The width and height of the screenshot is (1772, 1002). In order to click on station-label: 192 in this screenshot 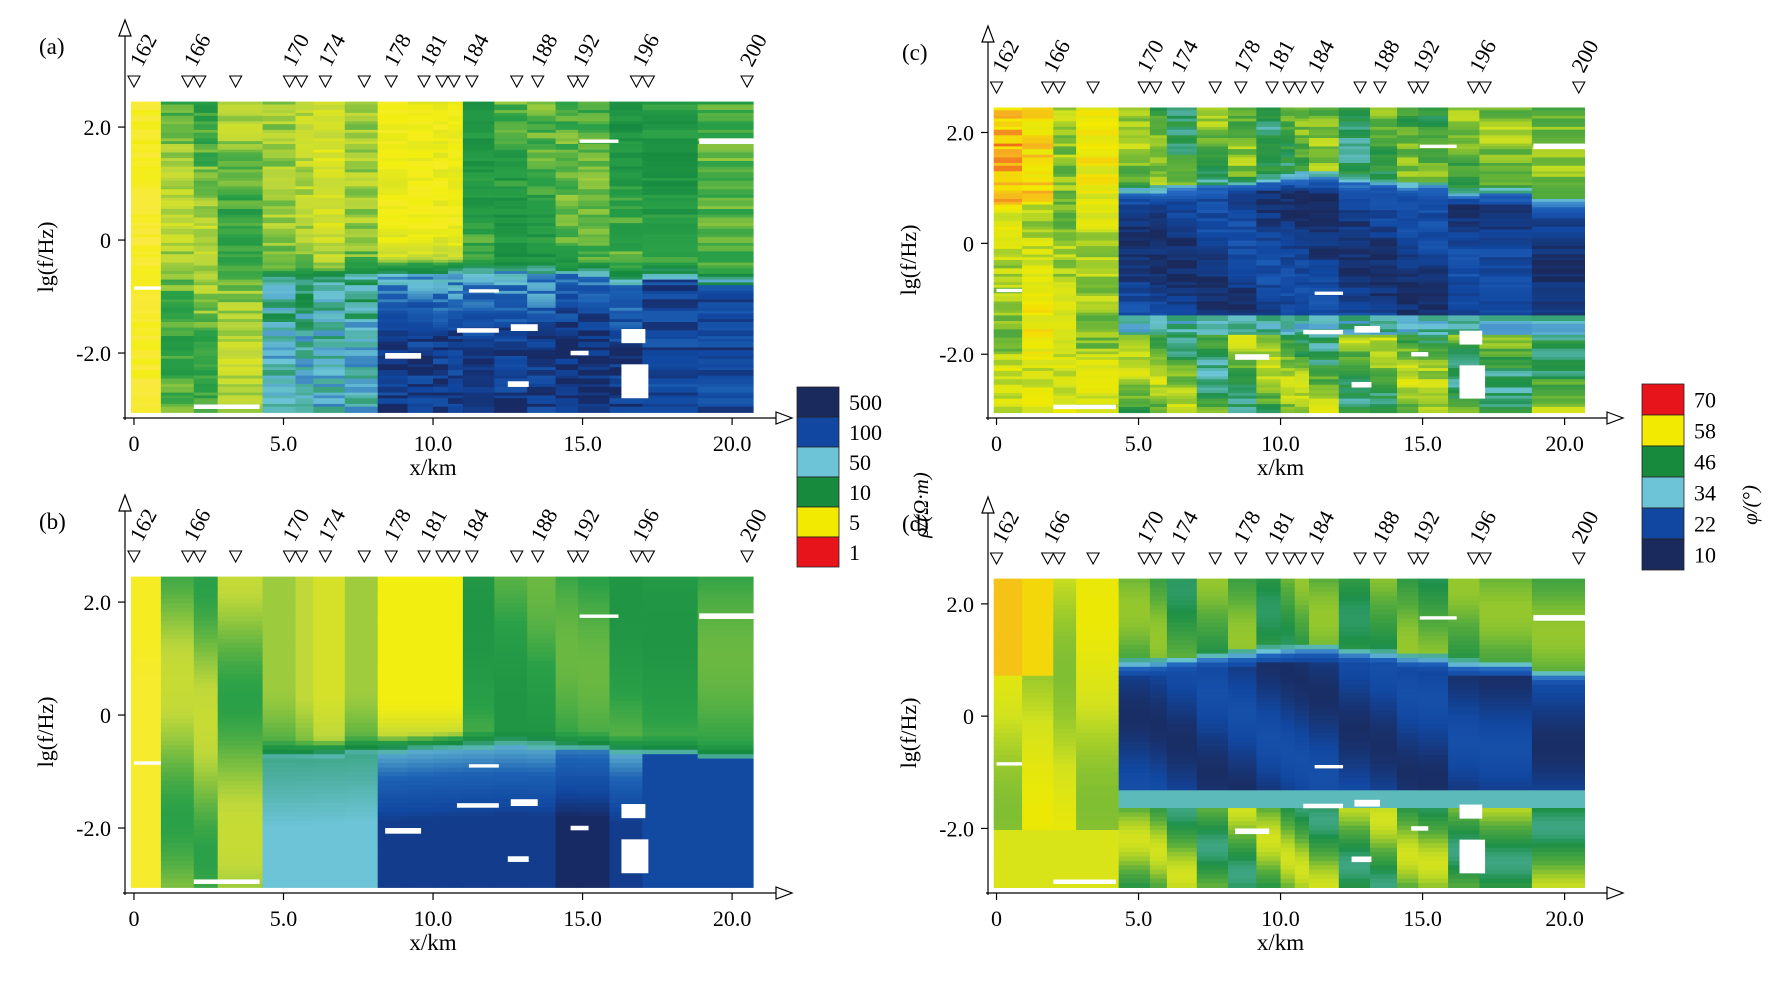, I will do `click(586, 524)`.